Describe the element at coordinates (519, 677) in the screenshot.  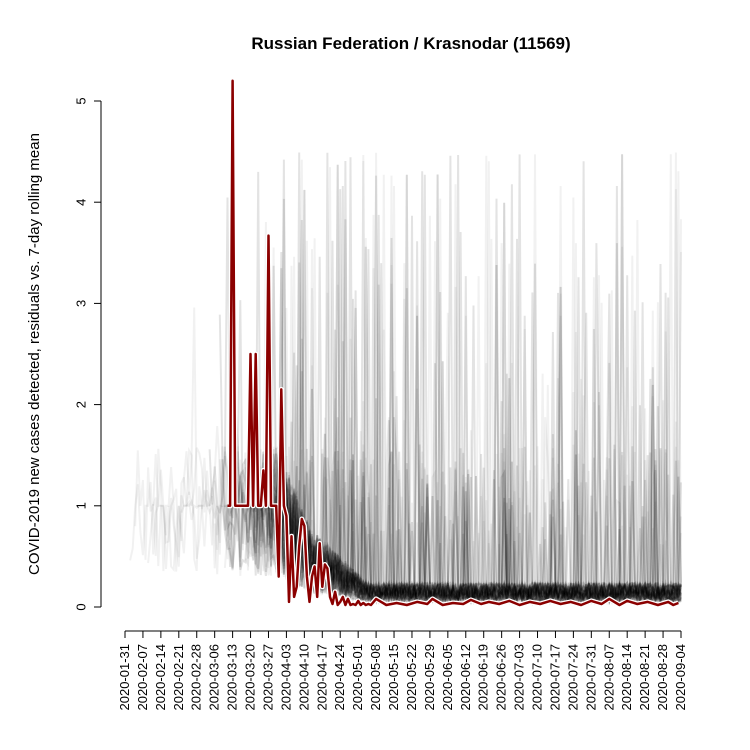
I see `x-tick-label: 2020-07-03` at that location.